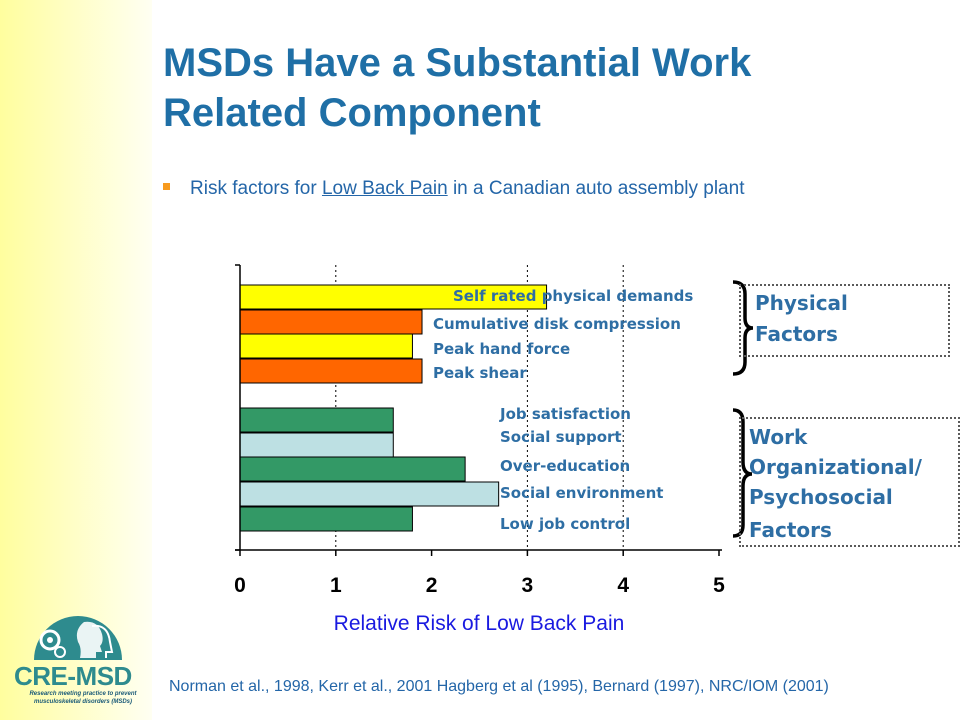  Describe the element at coordinates (743, 328) in the screenshot. I see `physical-brace-icon` at that location.